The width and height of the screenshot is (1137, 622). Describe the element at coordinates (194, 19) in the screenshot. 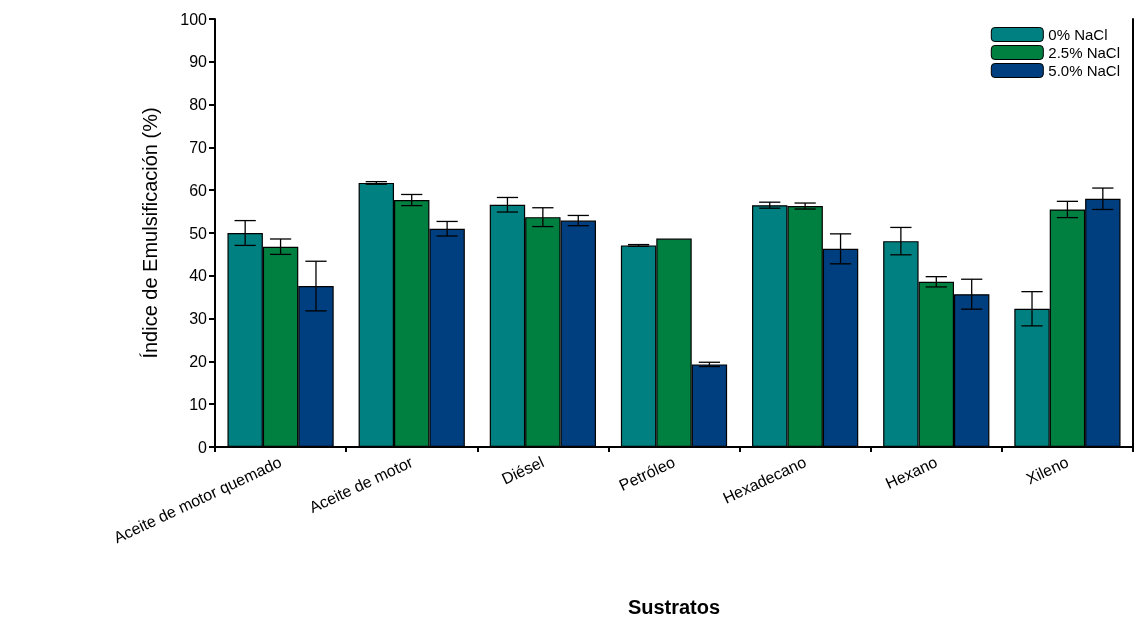

I see `y-tick-label: 100` at that location.